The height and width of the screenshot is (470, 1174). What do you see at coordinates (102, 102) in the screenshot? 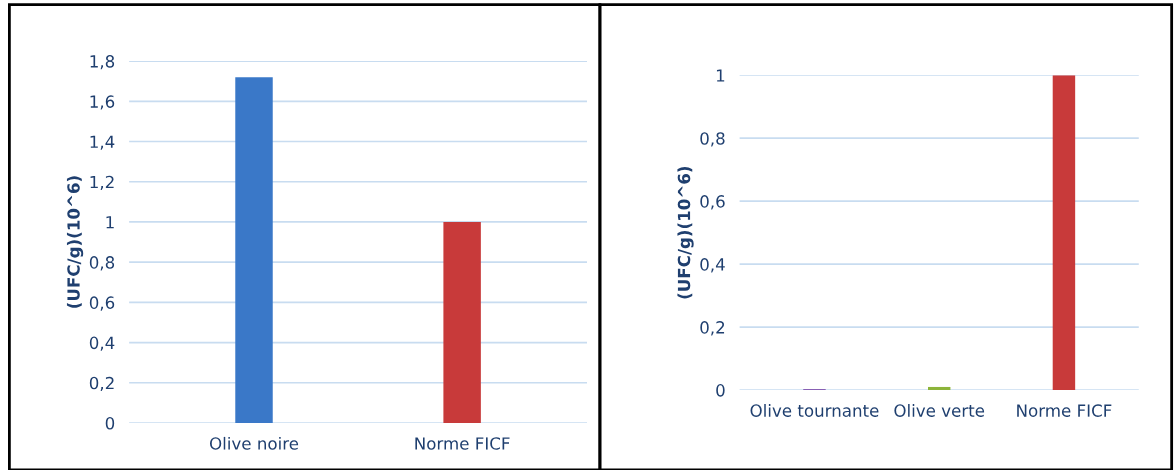
I see `y-tick-label: 1,6` at bounding box center [102, 102].